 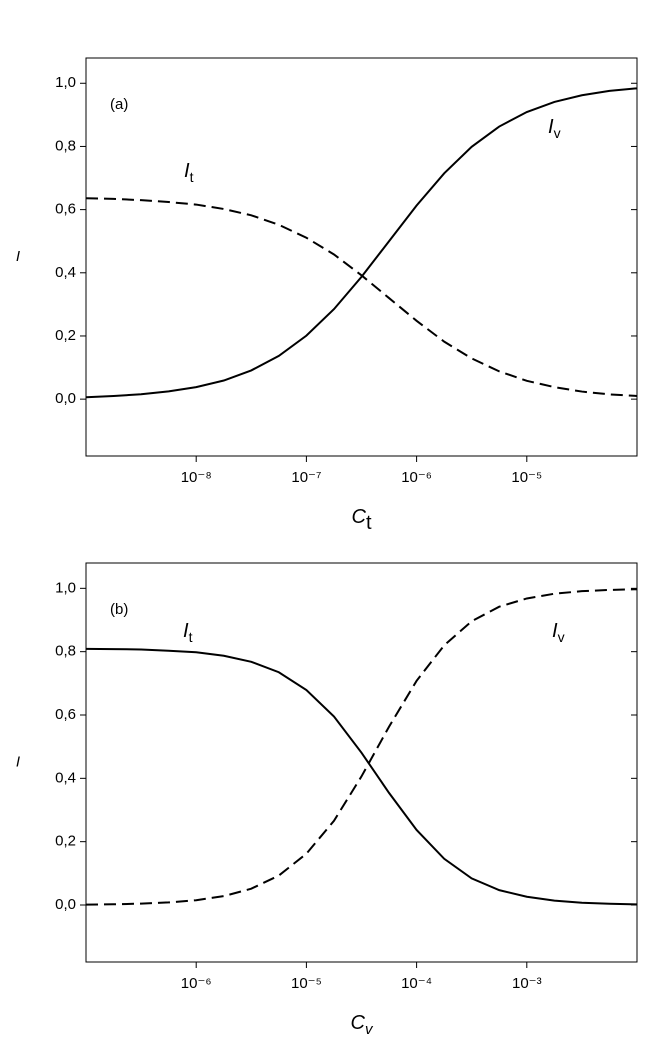 I want to click on x-axis-label: Ct, so click(x=361, y=520).